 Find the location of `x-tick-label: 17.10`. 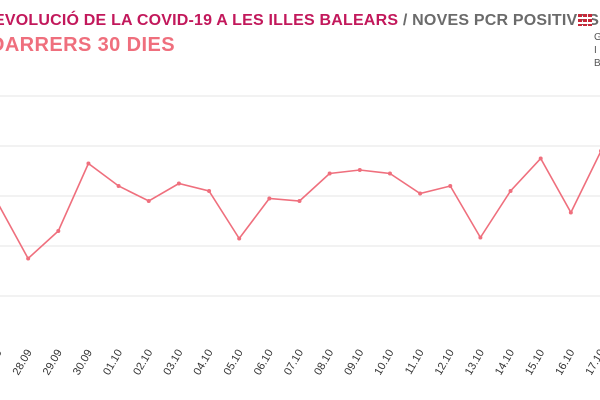

x-tick-label: 17.10 is located at coordinates (591, 363).